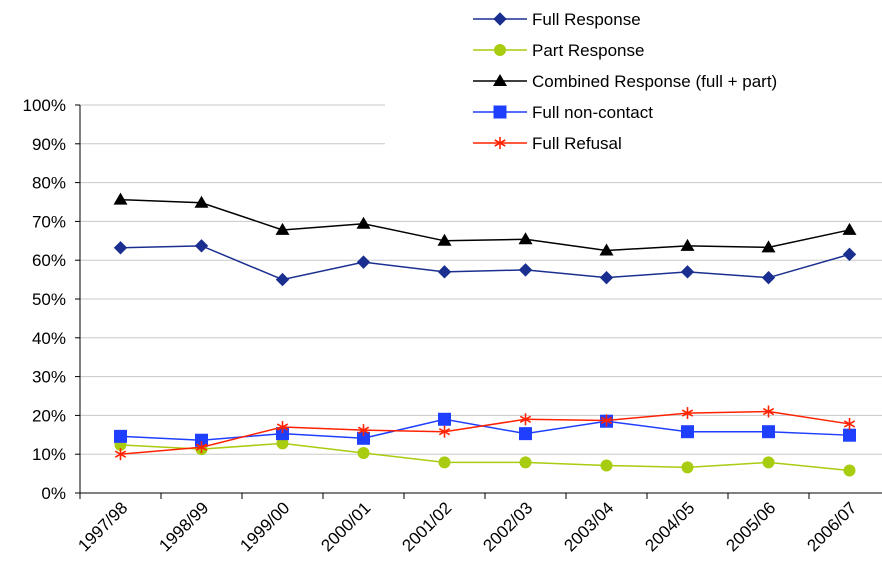  What do you see at coordinates (49, 454) in the screenshot?
I see `y-tick-label: 10%` at bounding box center [49, 454].